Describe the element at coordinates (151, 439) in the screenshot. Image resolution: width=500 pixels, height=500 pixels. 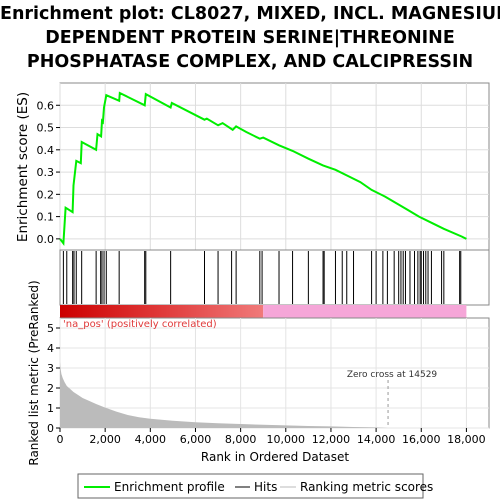
I see `ranking-x-tick-label: 4,000` at that location.